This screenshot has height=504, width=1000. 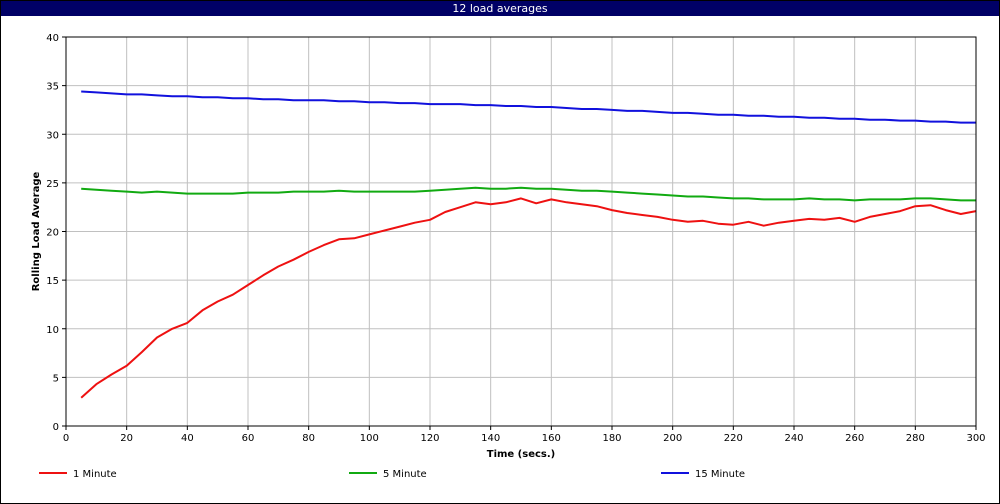 I want to click on x-tick-label: 100, so click(x=369, y=438).